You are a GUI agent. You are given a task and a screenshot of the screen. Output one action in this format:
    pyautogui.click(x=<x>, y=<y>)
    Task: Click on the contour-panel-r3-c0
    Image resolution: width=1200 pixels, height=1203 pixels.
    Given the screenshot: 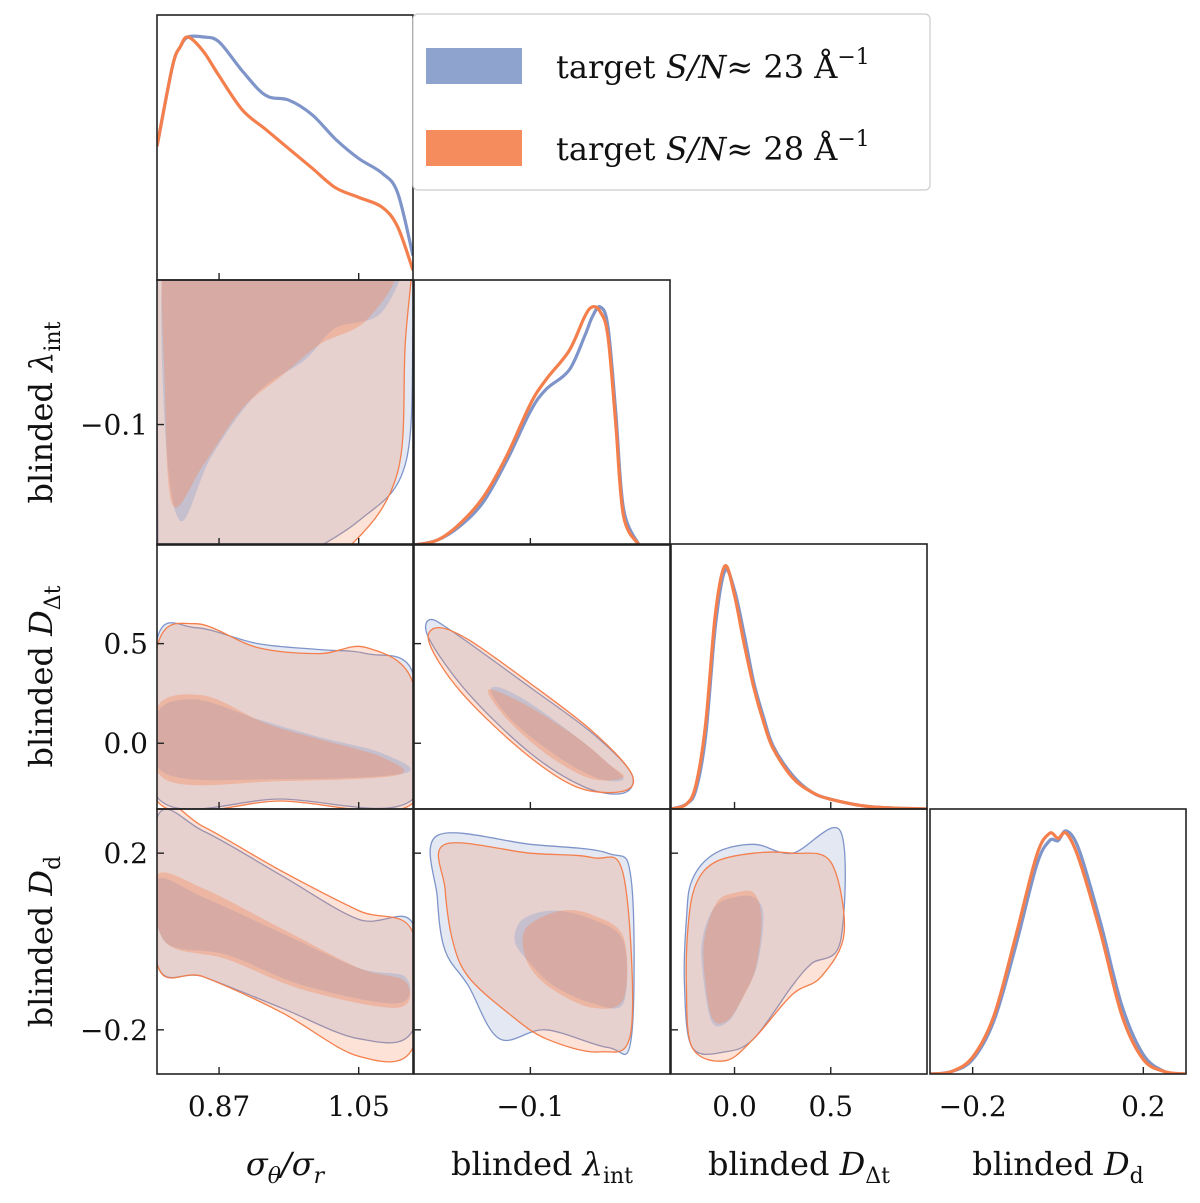 What is the action you would take?
    pyautogui.click(x=285, y=936)
    